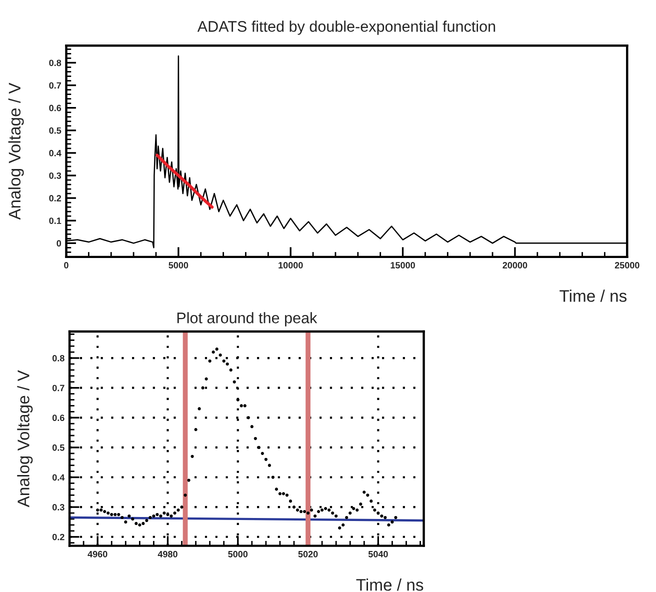 This screenshot has width=656, height=592. I want to click on x-tick-label: 10000, so click(290, 265).